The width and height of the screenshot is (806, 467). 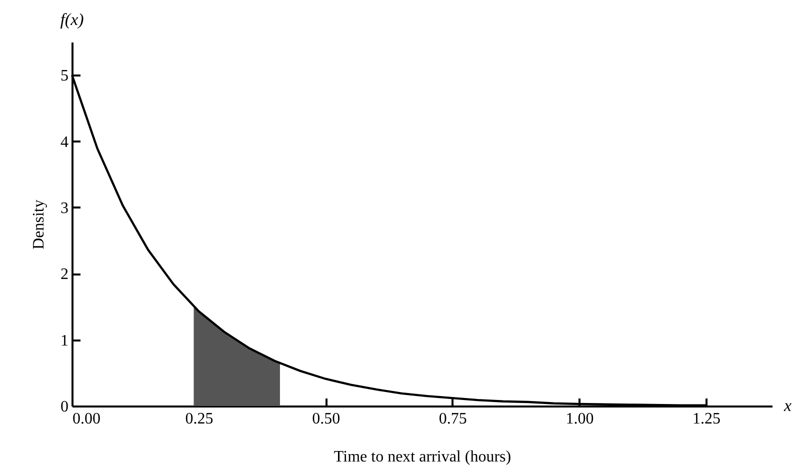 What do you see at coordinates (64, 208) in the screenshot?
I see `y-tick-label: 3` at bounding box center [64, 208].